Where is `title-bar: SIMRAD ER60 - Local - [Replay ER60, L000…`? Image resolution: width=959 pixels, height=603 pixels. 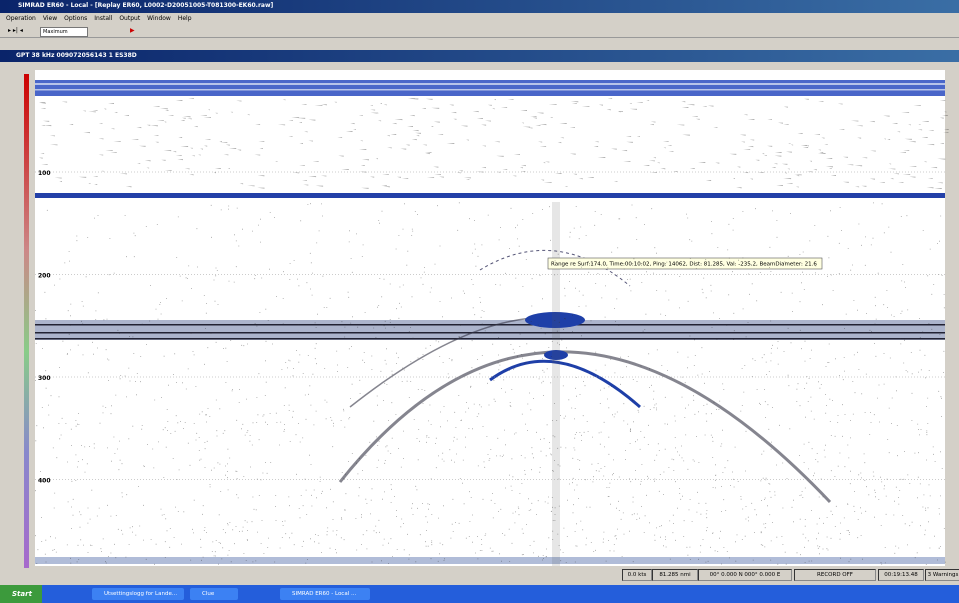 title-bar: SIMRAD ER60 - Local - [Replay ER60, L000… is located at coordinates (479, 6).